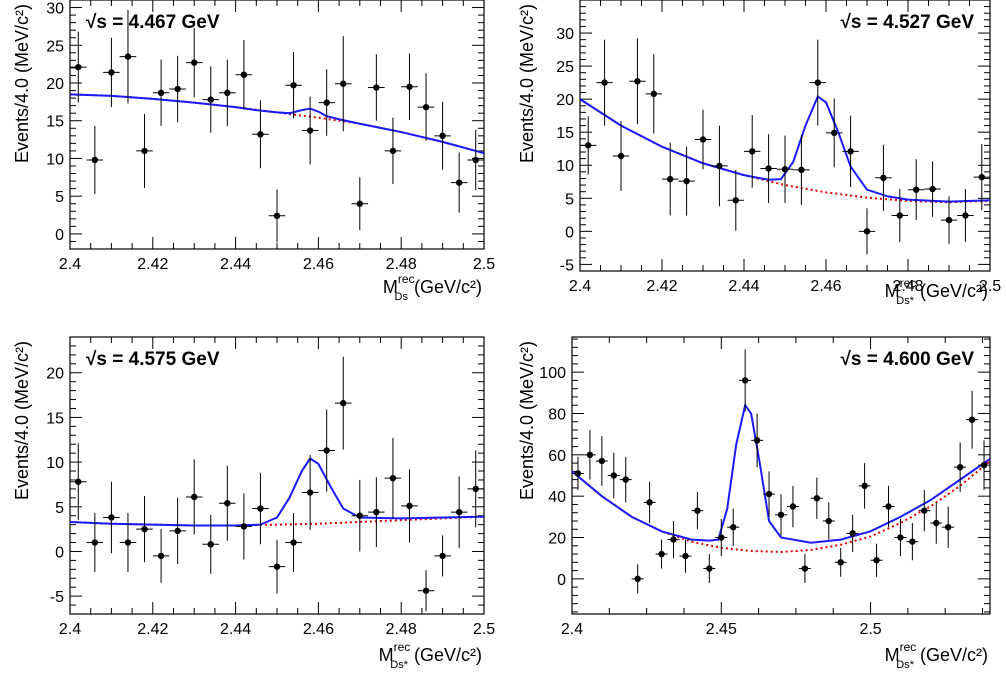 The width and height of the screenshot is (1006, 676). Describe the element at coordinates (55, 159) in the screenshot. I see `y-tick-label: 10` at that location.